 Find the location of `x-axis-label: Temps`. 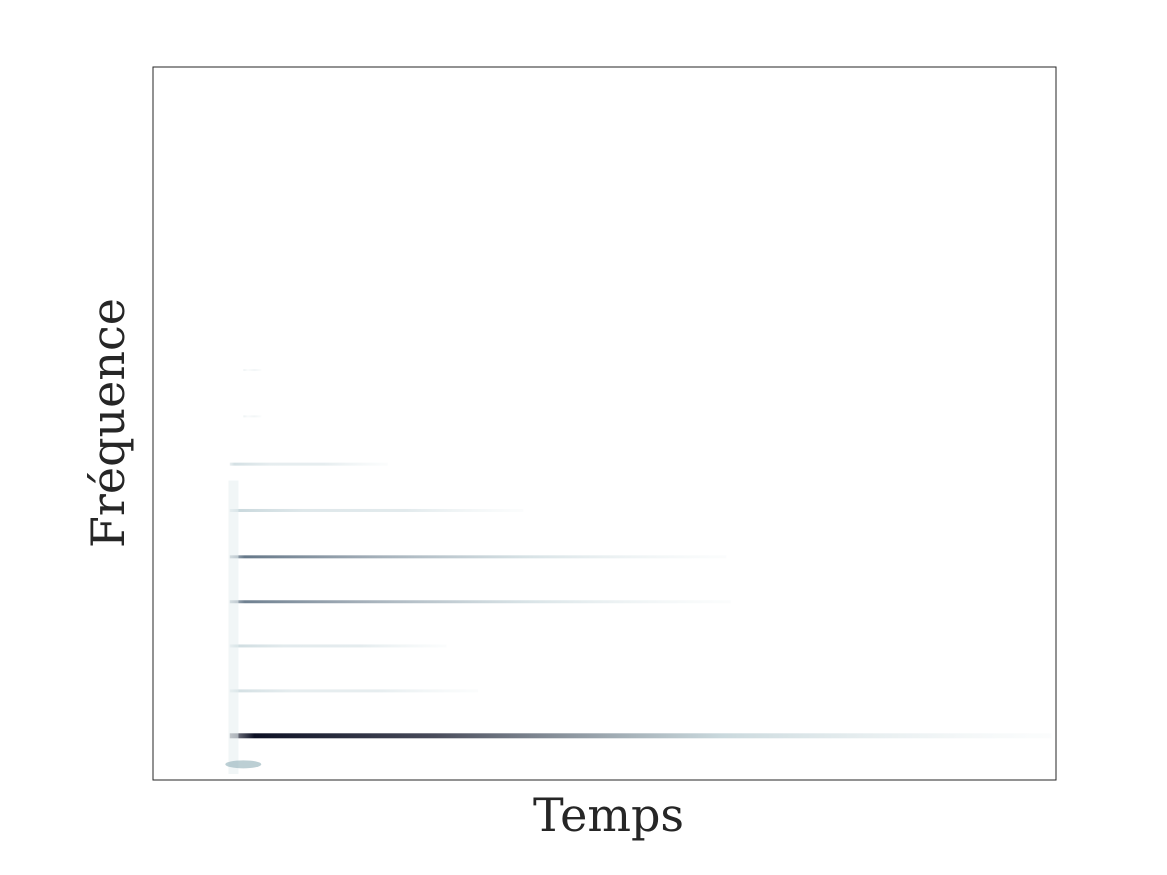

x-axis-label: Temps is located at coordinates (609, 815).